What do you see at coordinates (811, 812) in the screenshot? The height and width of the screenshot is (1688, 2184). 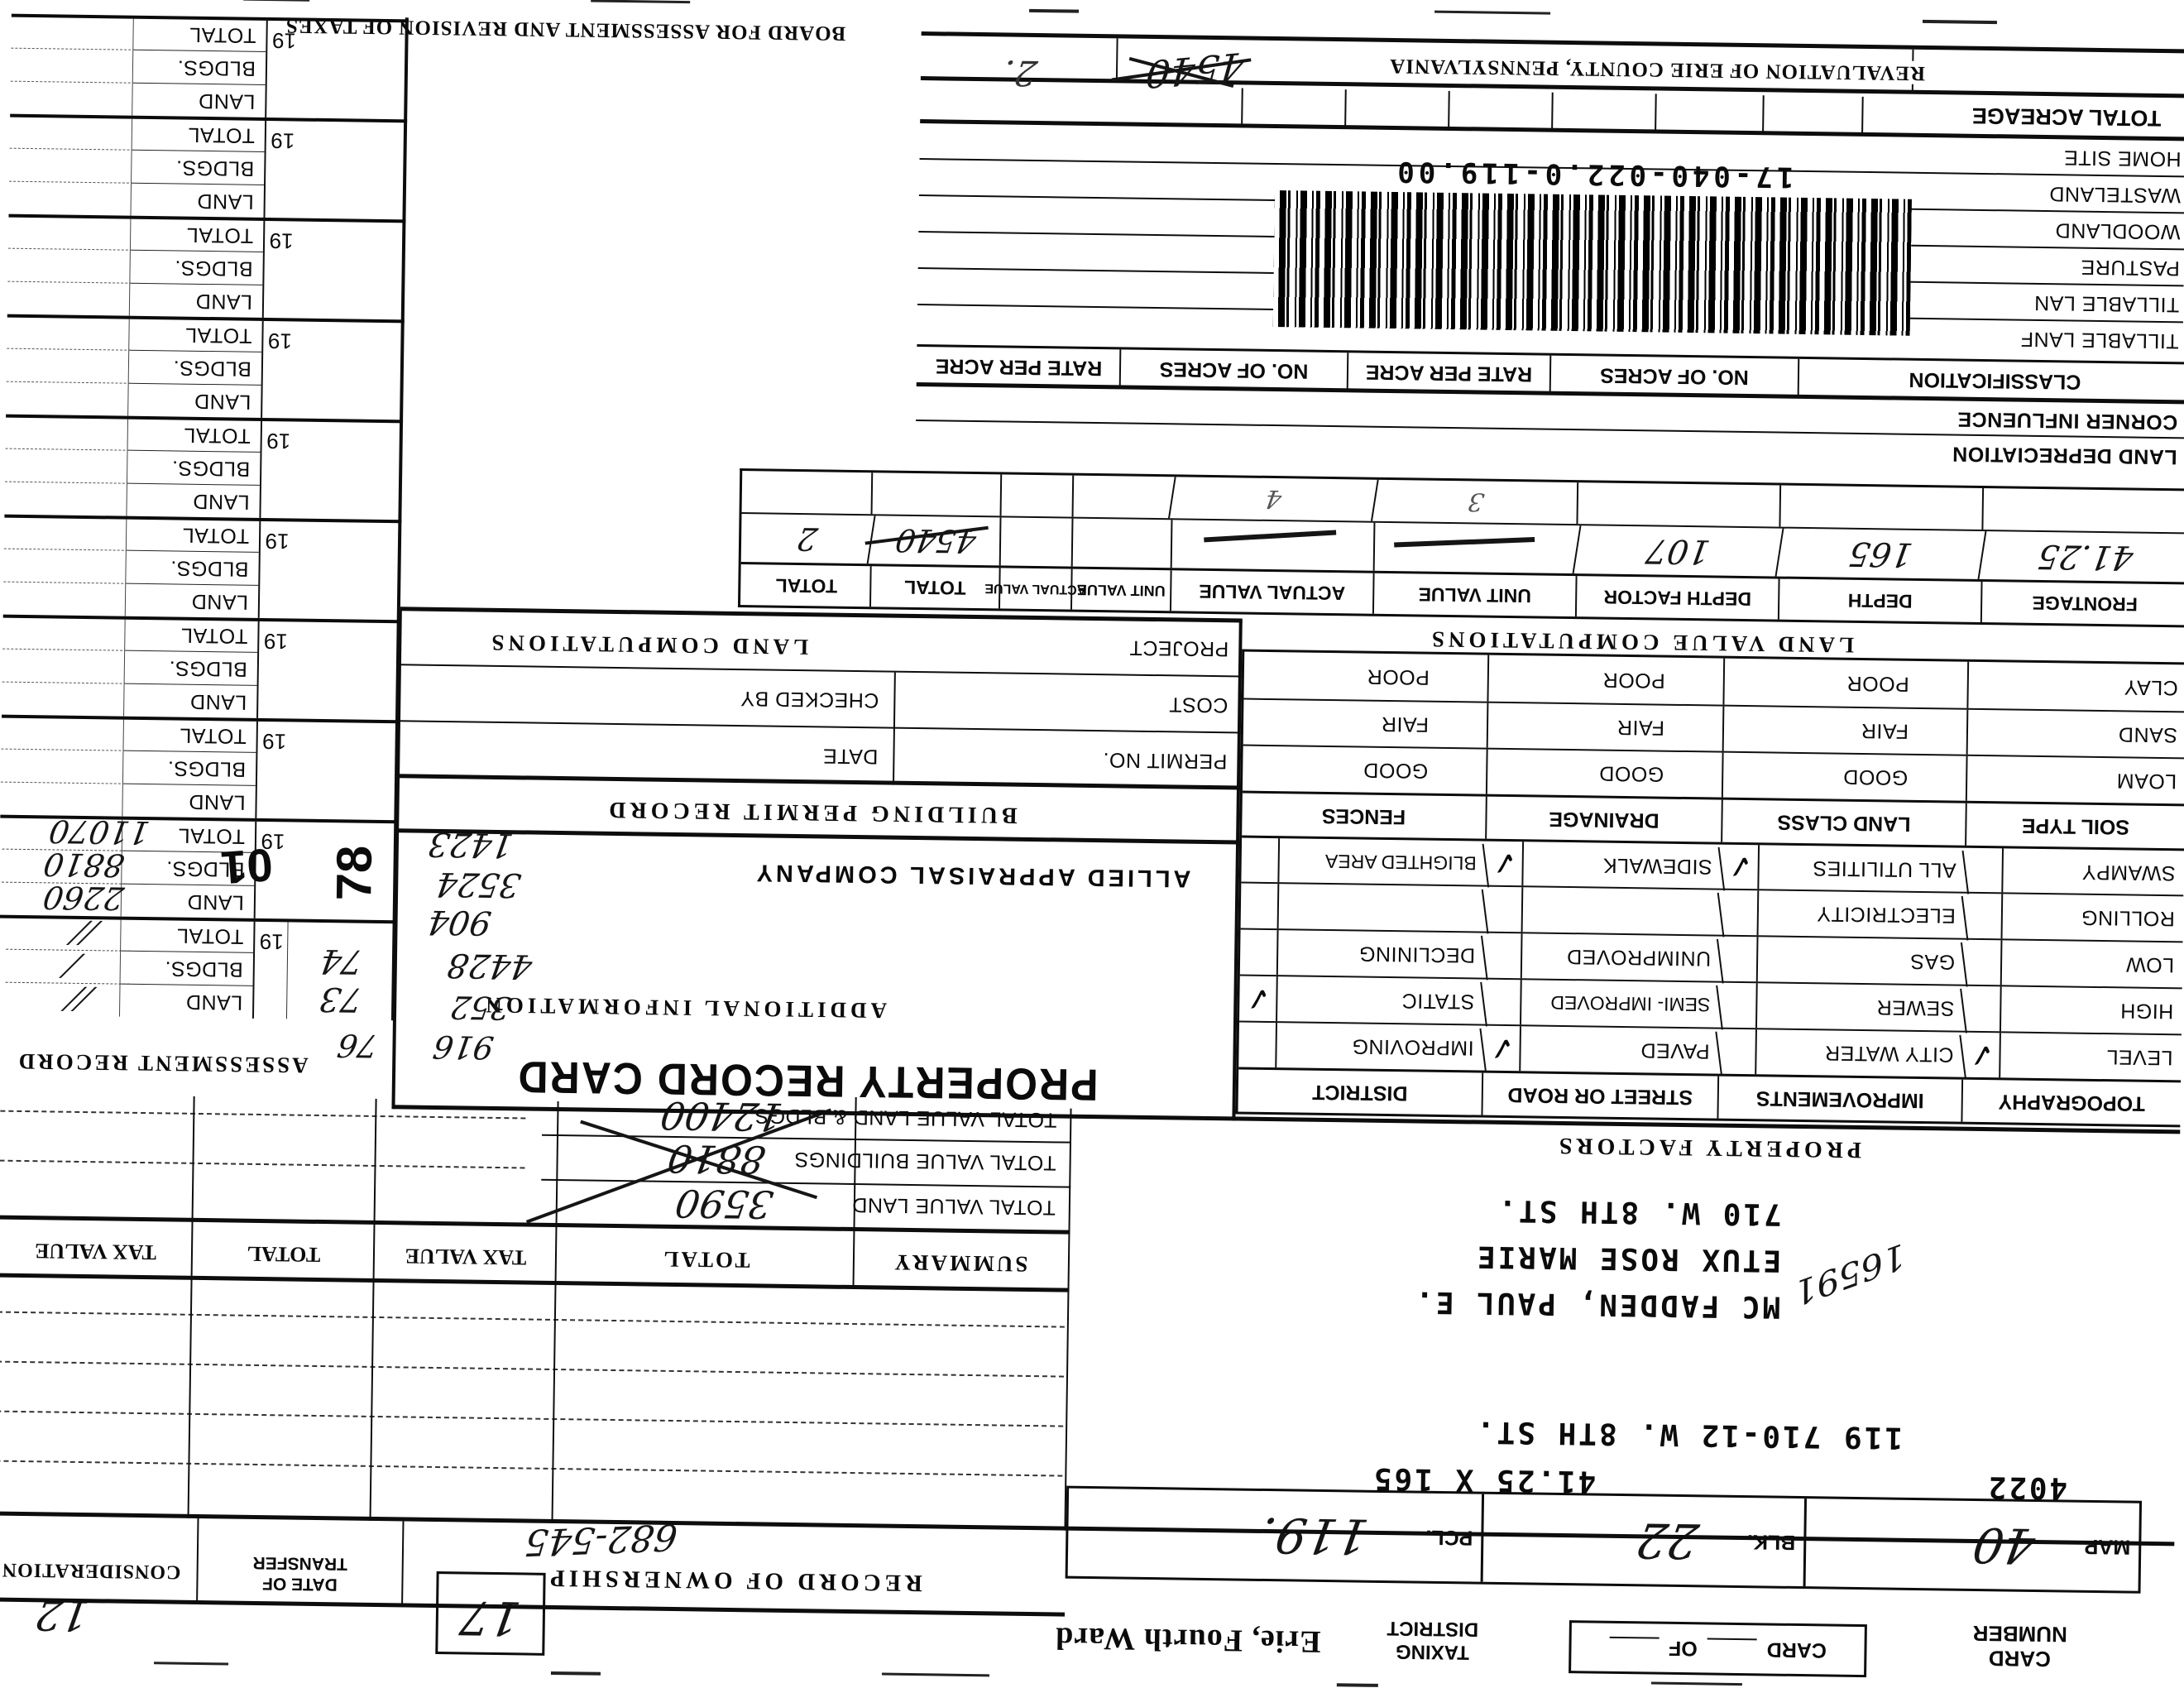 I see `building-permit-title: BUILDING PERMIT RECORD` at bounding box center [811, 812].